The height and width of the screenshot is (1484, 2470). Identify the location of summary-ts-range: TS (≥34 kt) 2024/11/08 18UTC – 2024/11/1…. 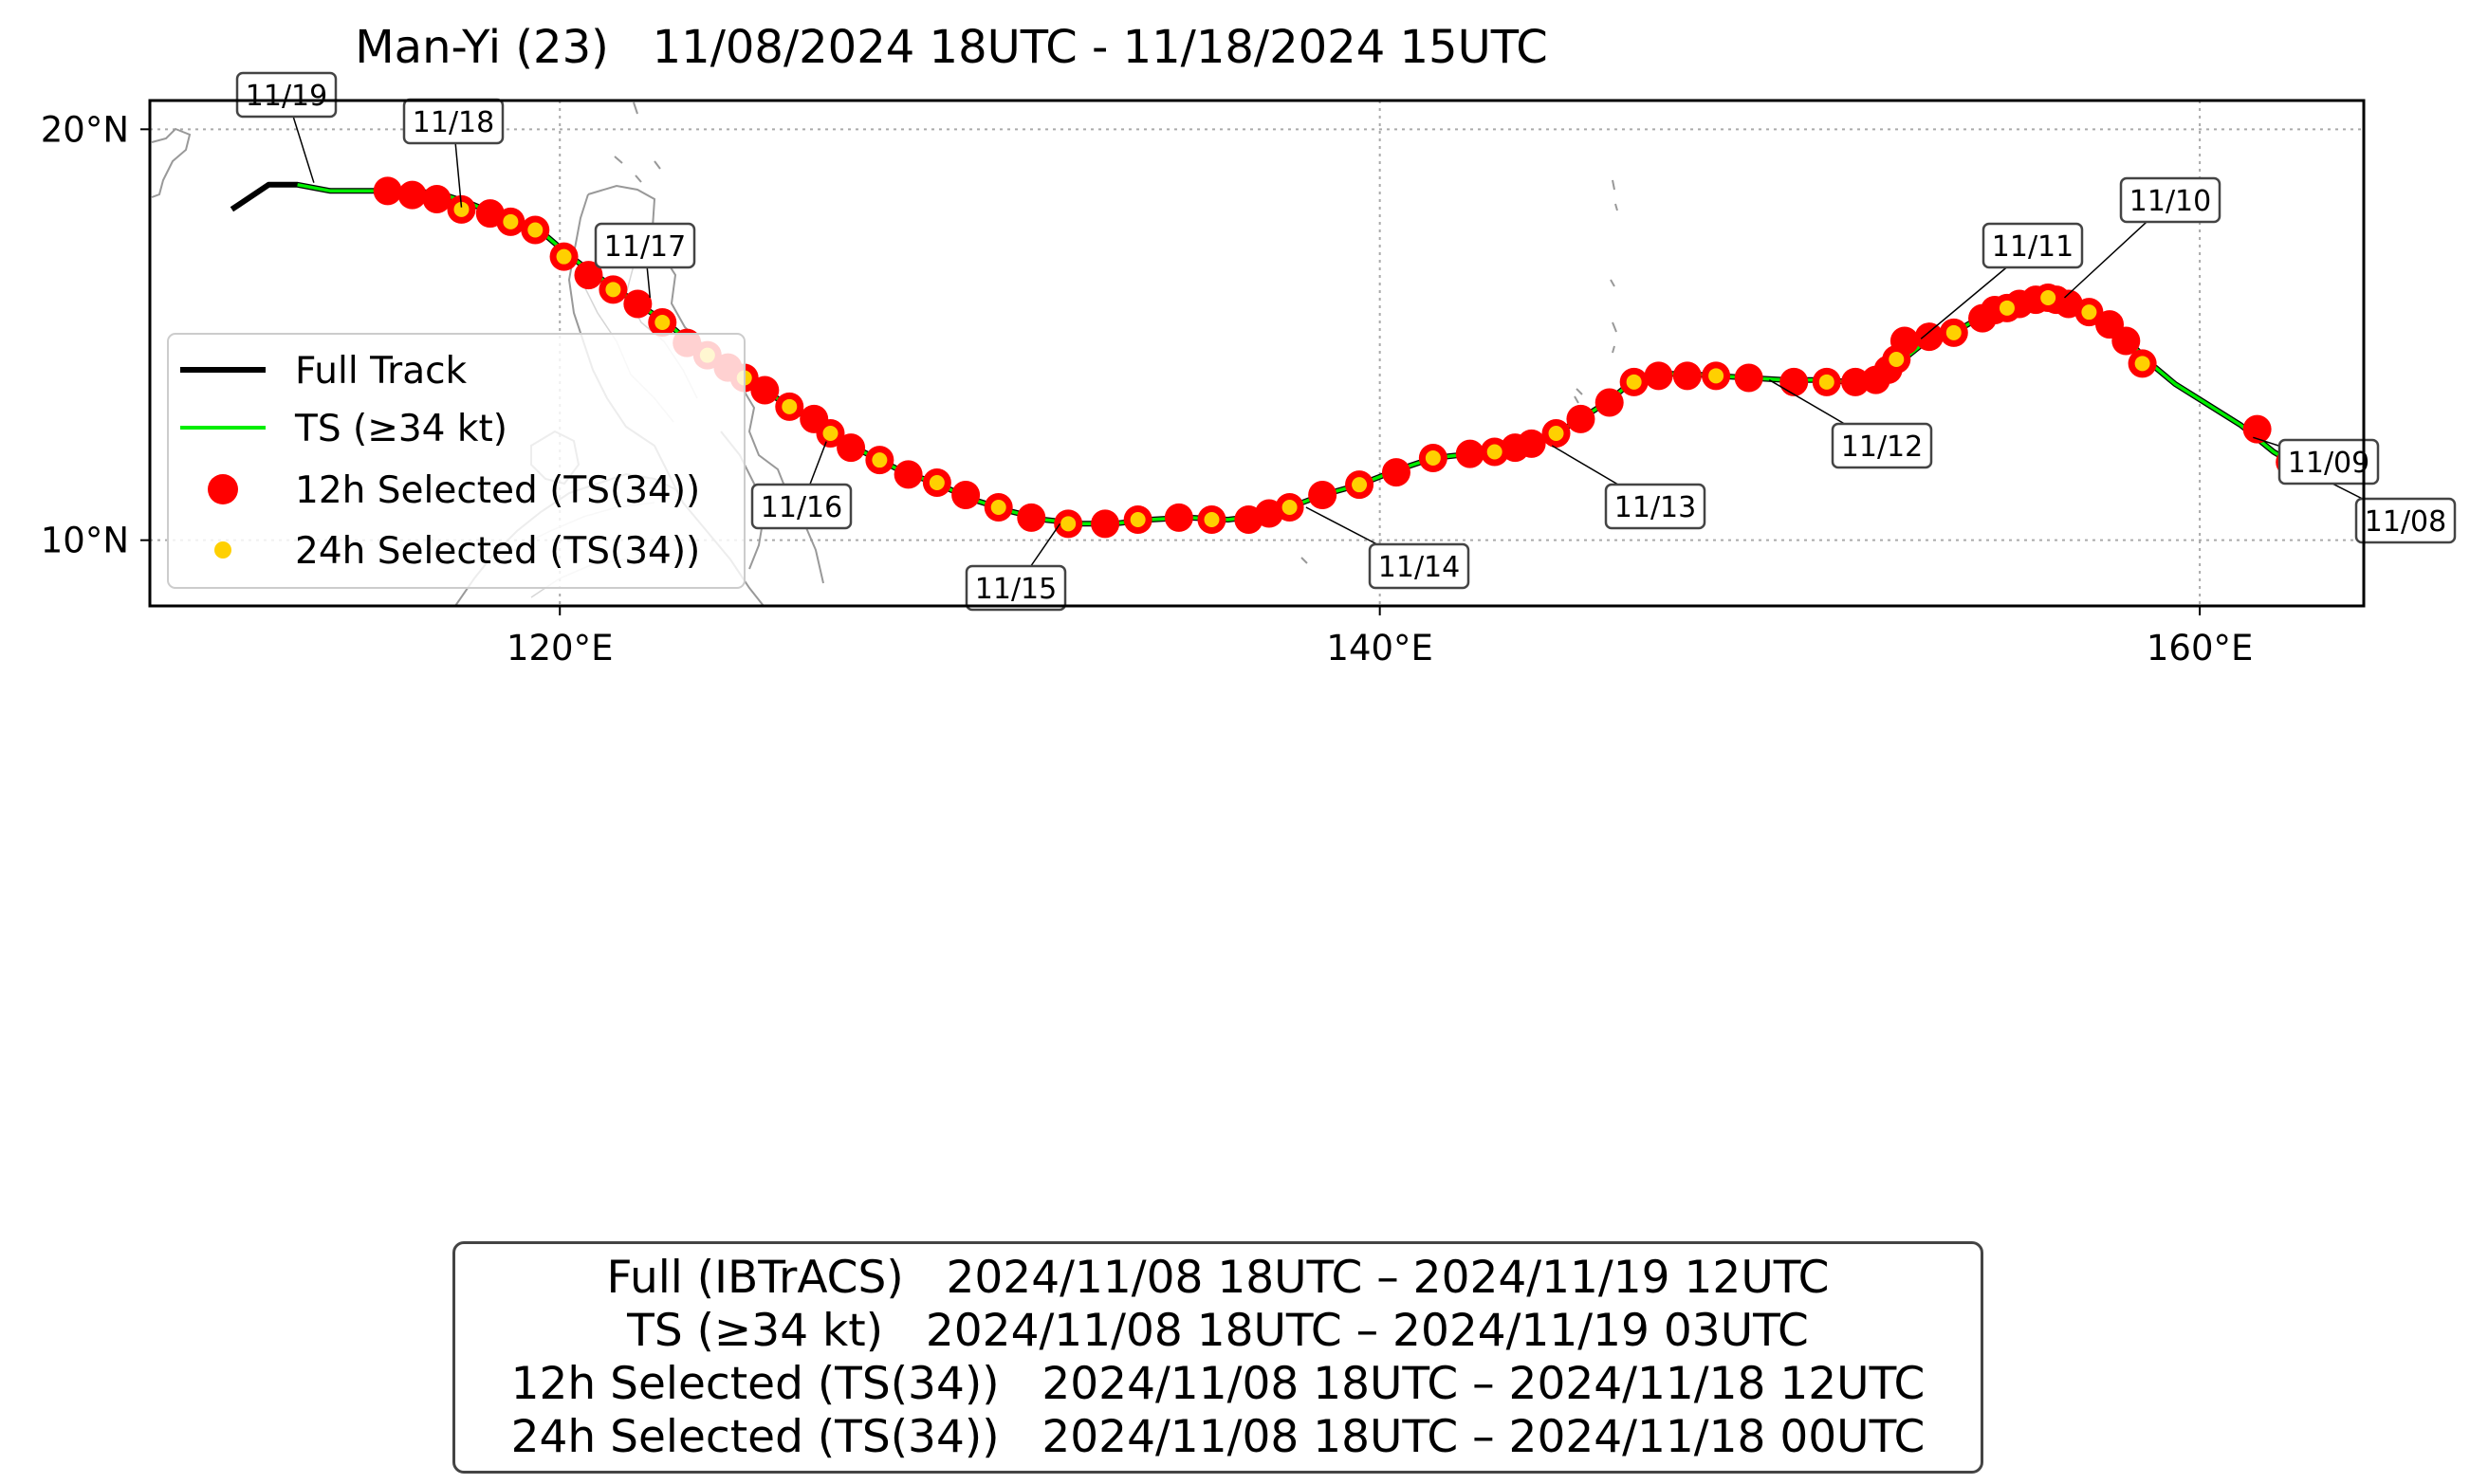
(1218, 1330).